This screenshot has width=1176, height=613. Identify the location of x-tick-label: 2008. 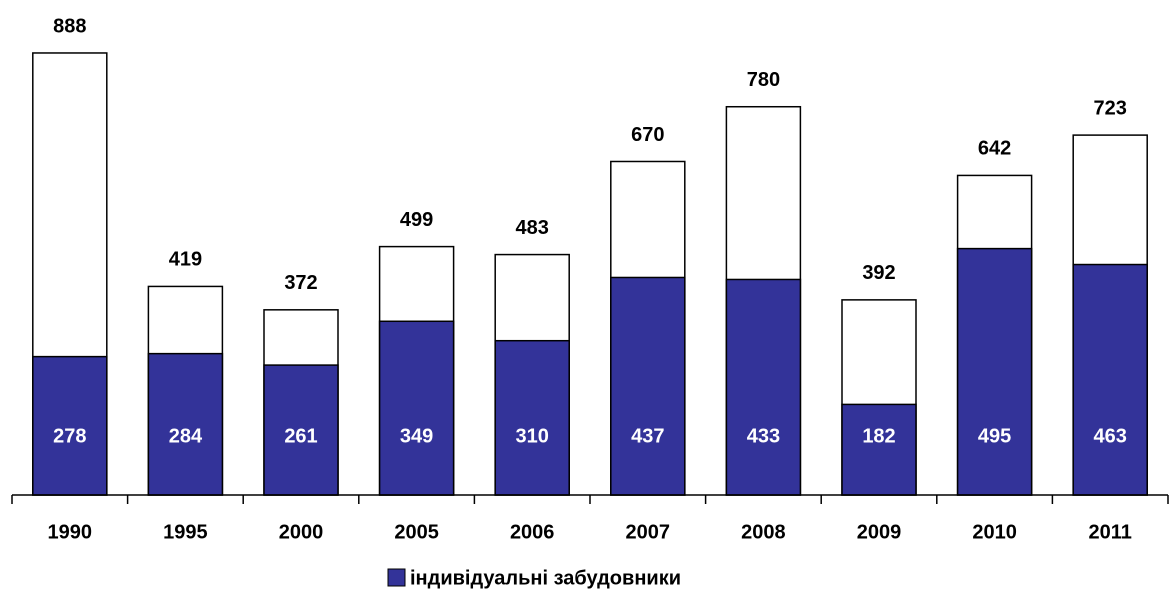
(763, 532).